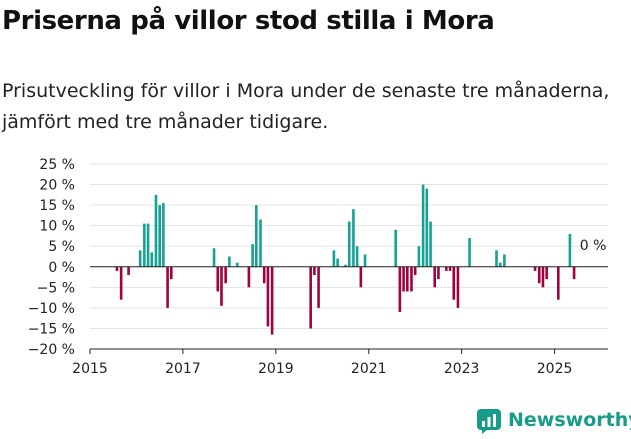 This screenshot has height=439, width=631. Describe the element at coordinates (56, 288) in the screenshot. I see `y-tick-label: −5 %` at that location.